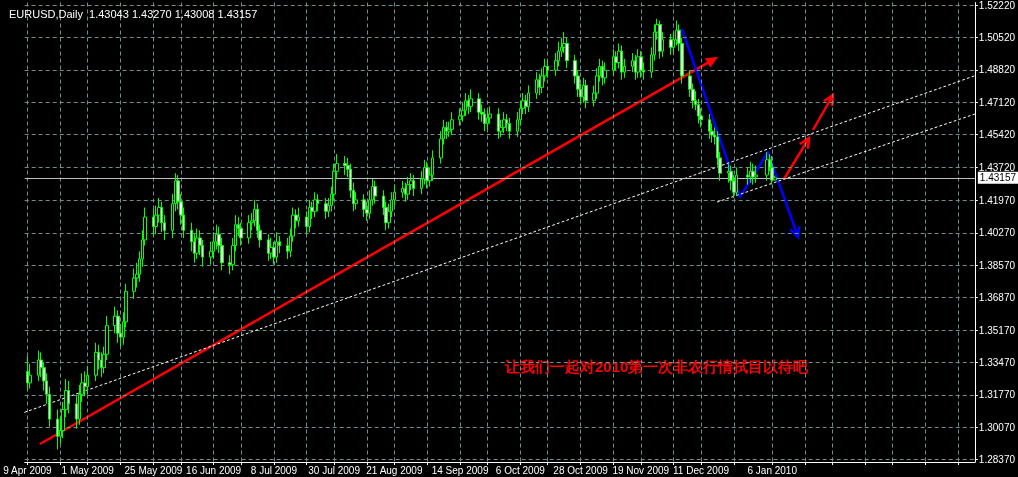  Describe the element at coordinates (997, 330) in the screenshot. I see `y-tick-label: 1.35170` at that location.